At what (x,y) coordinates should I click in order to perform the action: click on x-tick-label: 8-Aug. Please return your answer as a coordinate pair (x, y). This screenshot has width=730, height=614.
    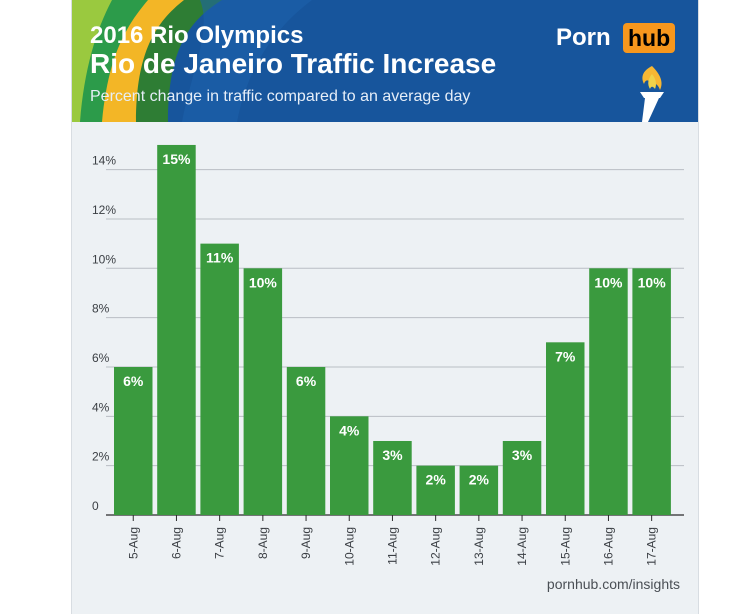
    Looking at the image, I should click on (263, 543).